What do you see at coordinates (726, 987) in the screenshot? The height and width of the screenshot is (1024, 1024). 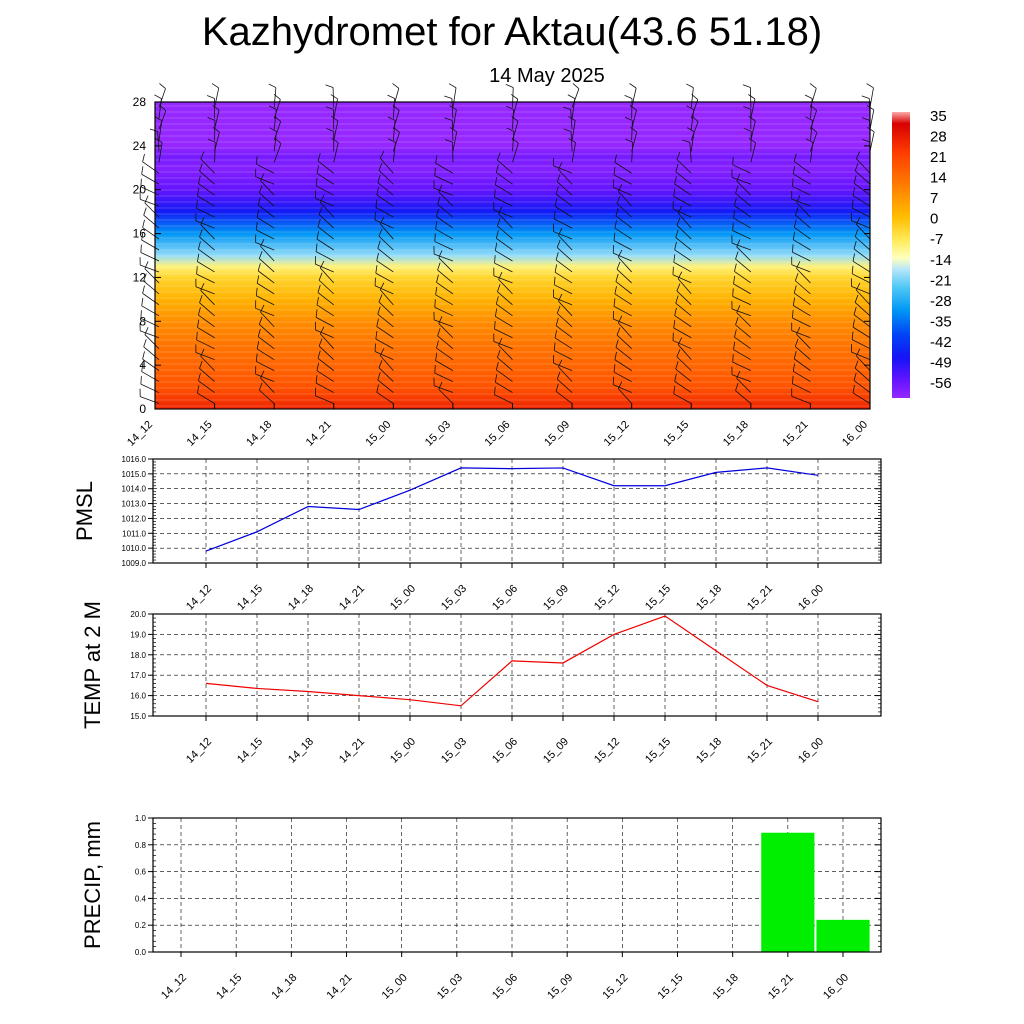 I see `x-tick-label: 15_18` at bounding box center [726, 987].